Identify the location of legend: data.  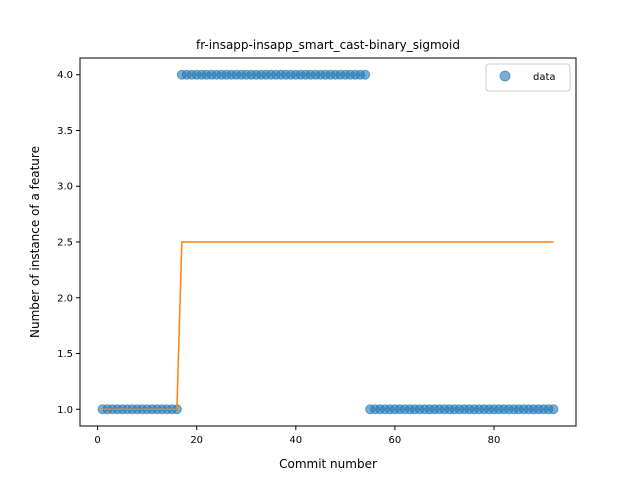
(528, 77).